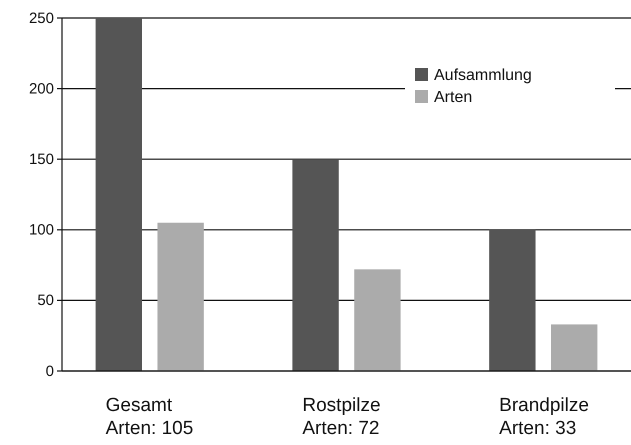 The height and width of the screenshot is (445, 631). What do you see at coordinates (41, 89) in the screenshot?
I see `y-tick-label: 200` at bounding box center [41, 89].